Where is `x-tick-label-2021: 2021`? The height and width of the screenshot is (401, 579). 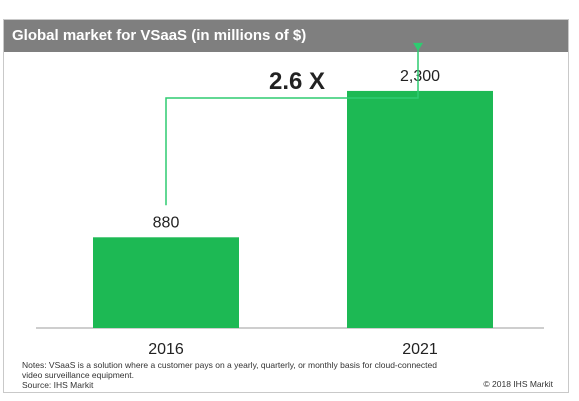
x-tick-label-2021: 2021 is located at coordinates (420, 349).